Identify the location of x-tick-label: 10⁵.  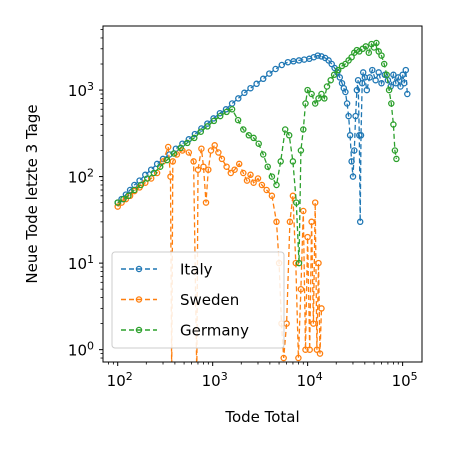
(405, 380).